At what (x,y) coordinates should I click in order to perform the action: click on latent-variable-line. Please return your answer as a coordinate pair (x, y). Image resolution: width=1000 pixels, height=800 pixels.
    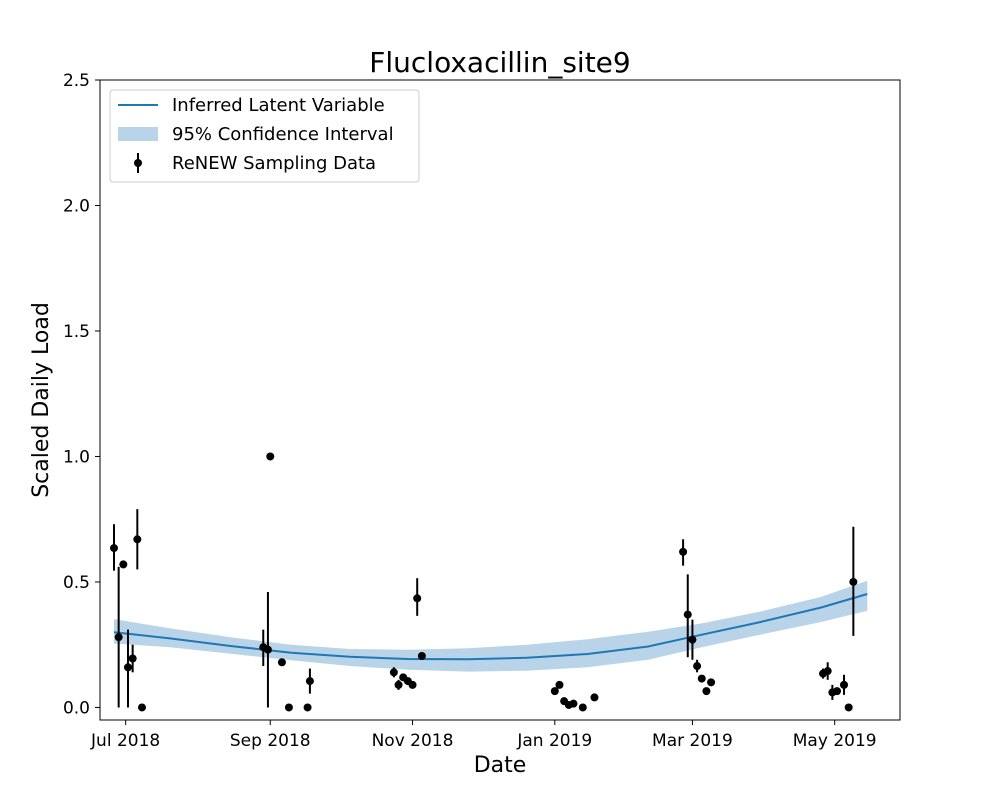
    Looking at the image, I should click on (490, 627).